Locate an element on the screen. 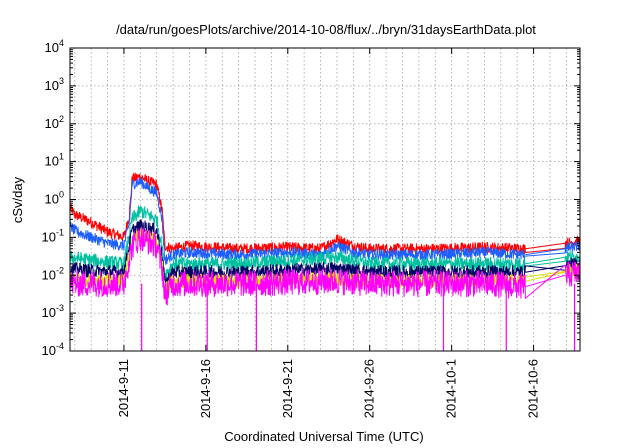 The height and width of the screenshot is (448, 640). y-tick-label: 10⁻³ is located at coordinates (53, 311).